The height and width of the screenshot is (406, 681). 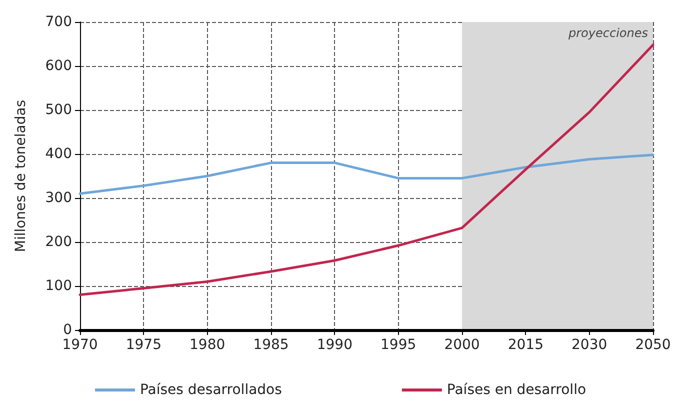 I want to click on x-tick-label: 1990, so click(x=334, y=345).